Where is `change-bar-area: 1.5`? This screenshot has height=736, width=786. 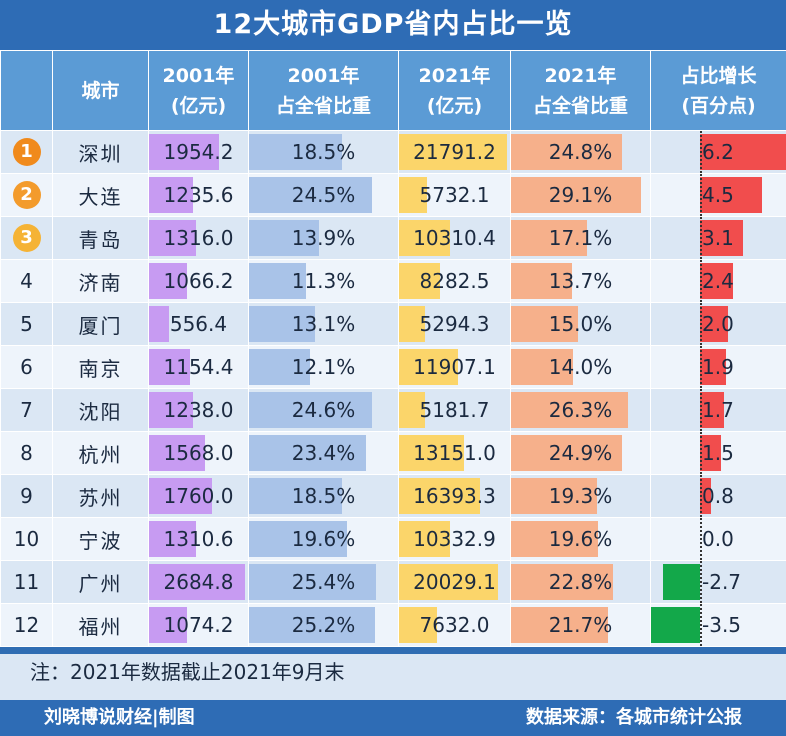
change-bar-area: 1.5 is located at coordinates (719, 453).